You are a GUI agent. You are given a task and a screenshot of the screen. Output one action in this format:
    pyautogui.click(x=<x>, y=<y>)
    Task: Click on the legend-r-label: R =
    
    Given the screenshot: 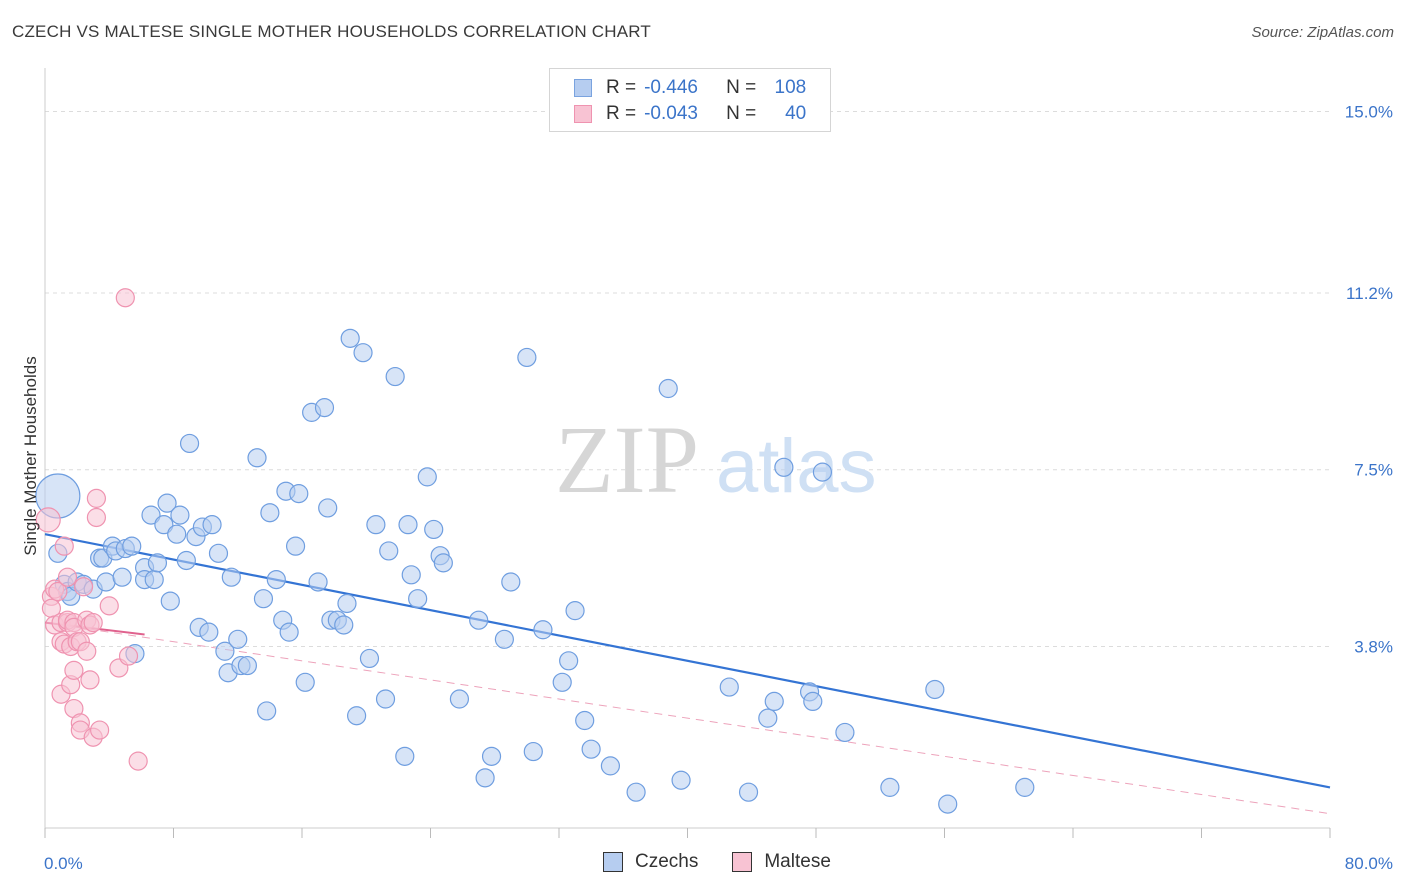 What is the action you would take?
    pyautogui.click(x=621, y=87)
    